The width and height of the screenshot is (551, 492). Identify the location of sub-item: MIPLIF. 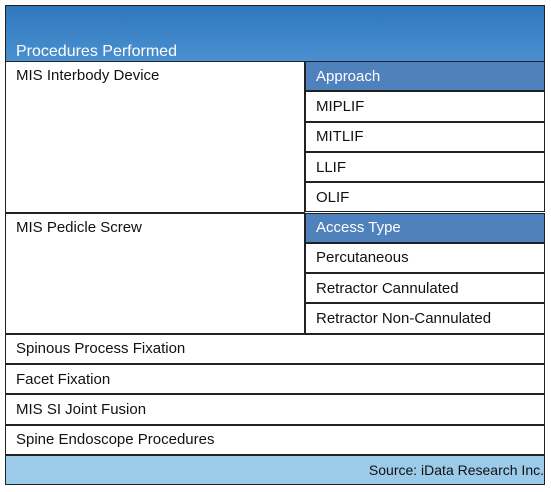
(425, 106).